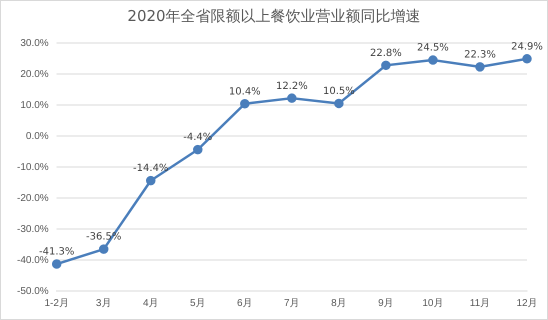 This screenshot has width=548, height=320. What do you see at coordinates (433, 303) in the screenshot?
I see `x-tick-label: 10月` at bounding box center [433, 303].